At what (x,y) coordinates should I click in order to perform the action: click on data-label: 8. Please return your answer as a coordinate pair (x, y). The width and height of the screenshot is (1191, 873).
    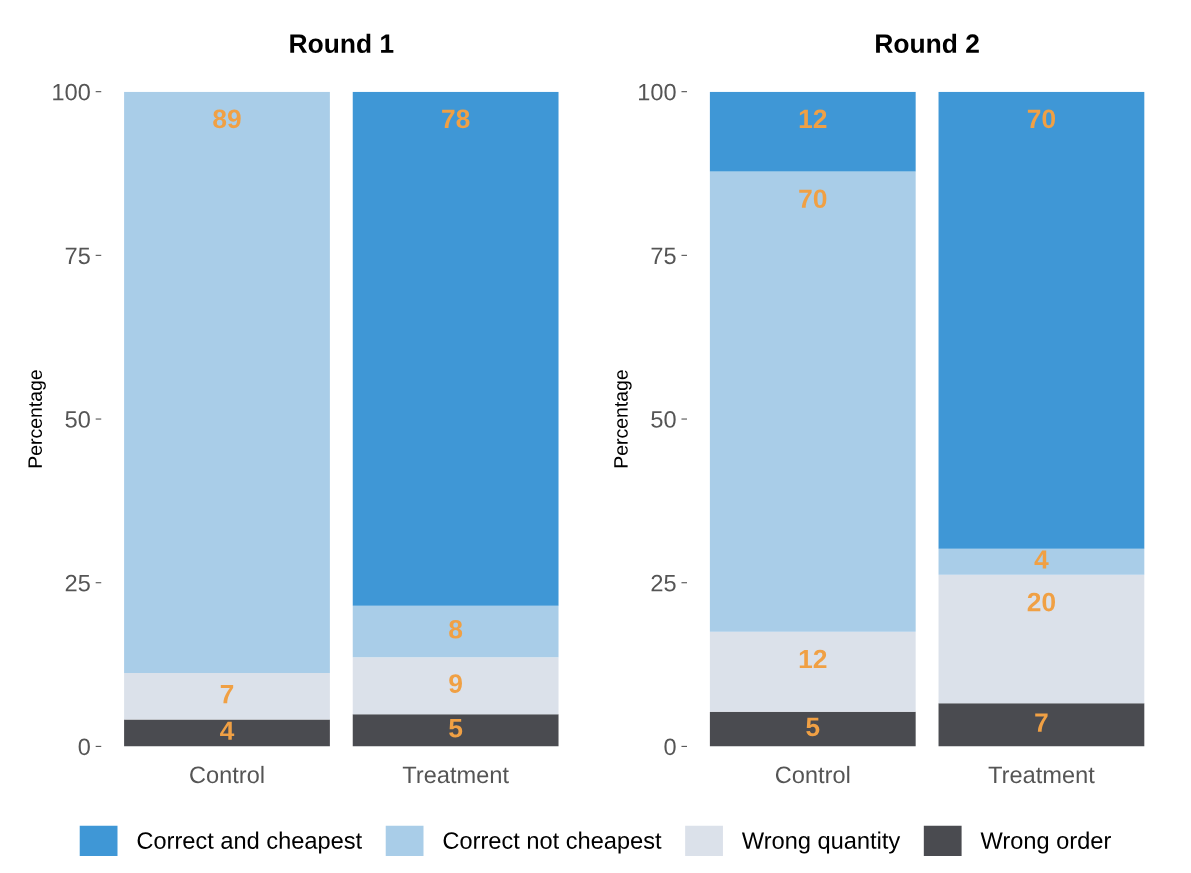
    Looking at the image, I should click on (456, 629).